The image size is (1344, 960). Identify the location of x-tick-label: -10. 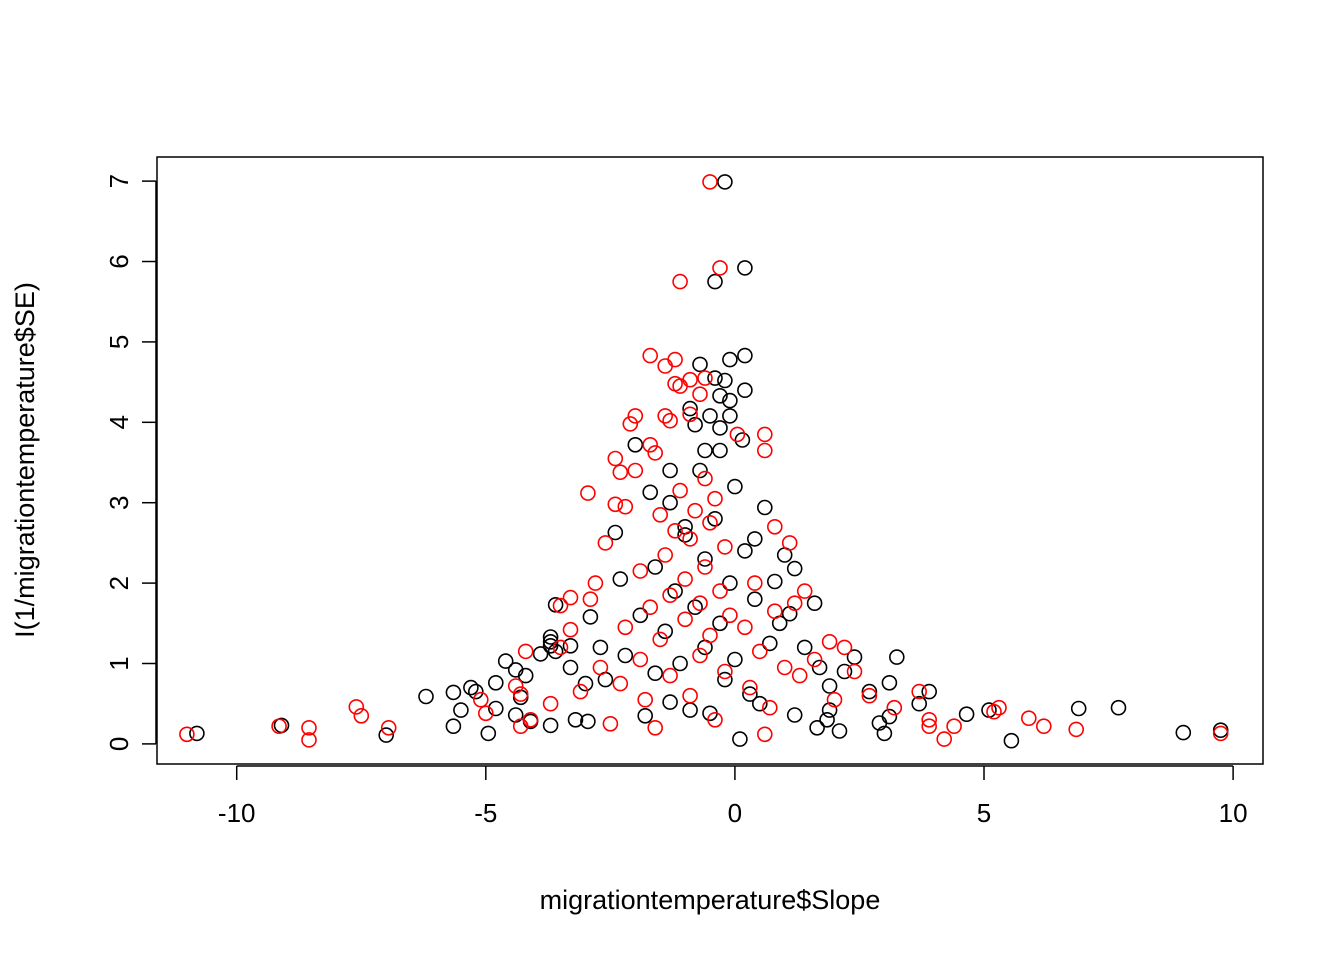
(237, 813).